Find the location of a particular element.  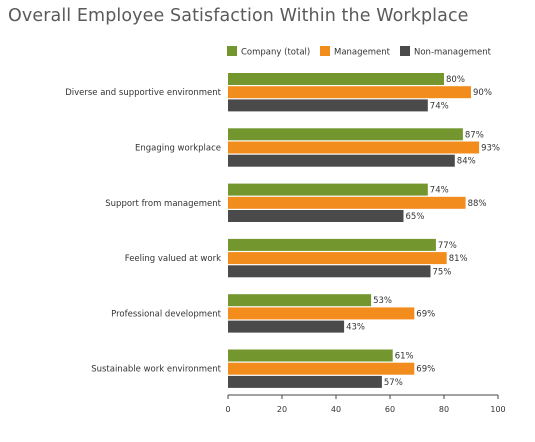

value-label-support-from-management-management: 88% is located at coordinates (477, 204).